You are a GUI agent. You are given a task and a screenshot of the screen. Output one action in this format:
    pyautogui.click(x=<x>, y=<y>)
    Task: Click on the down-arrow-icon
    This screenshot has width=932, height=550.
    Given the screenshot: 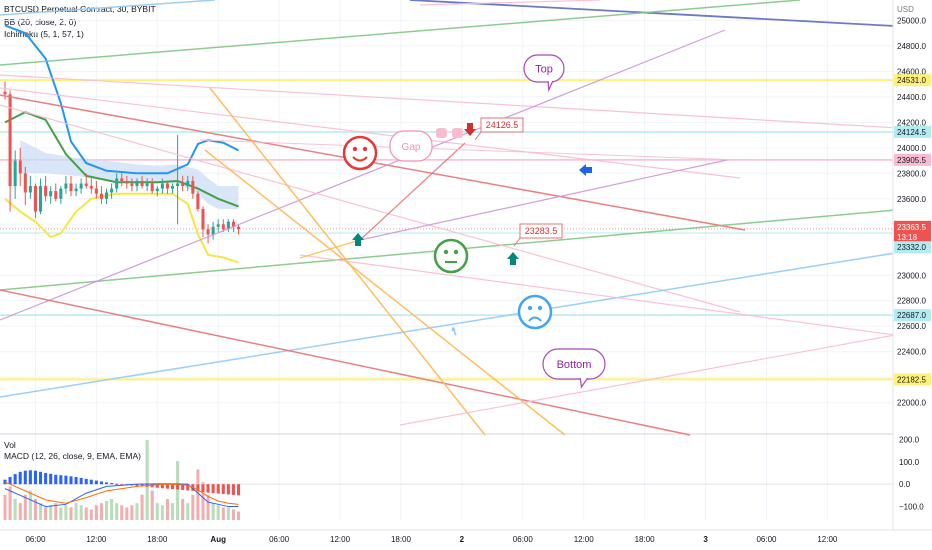 What is the action you would take?
    pyautogui.click(x=470, y=129)
    